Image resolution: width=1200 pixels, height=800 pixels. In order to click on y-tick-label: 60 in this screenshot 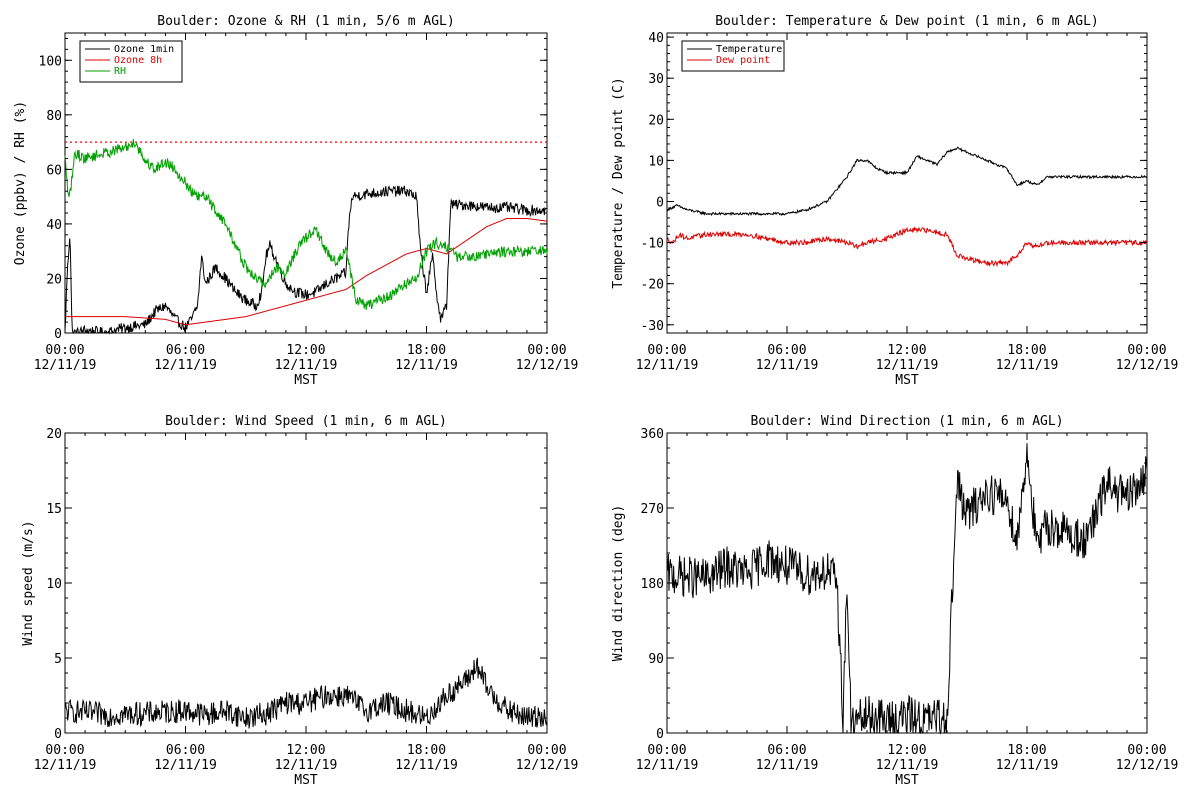, I will do `click(54, 170)`.